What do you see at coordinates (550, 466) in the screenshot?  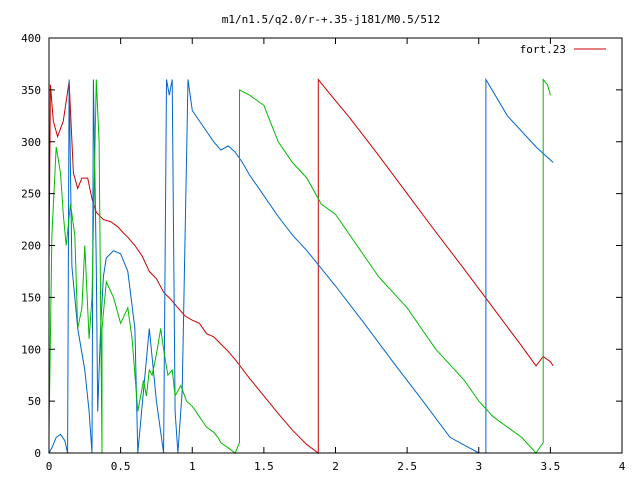 I see `x-tick-label: 3.5` at bounding box center [550, 466].